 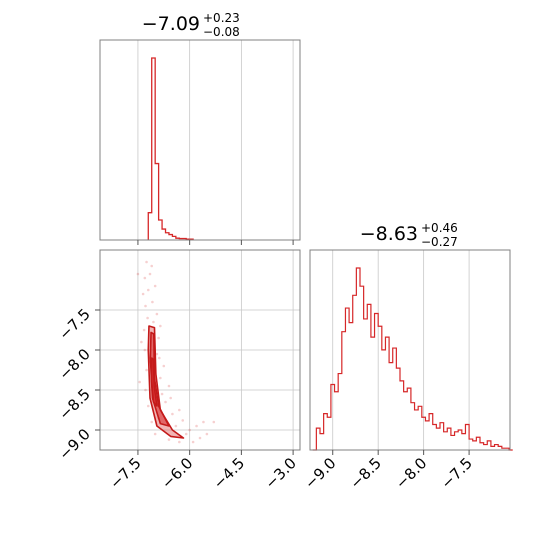 I want to click on x-tick-label: −3.0, so click(x=280, y=473).